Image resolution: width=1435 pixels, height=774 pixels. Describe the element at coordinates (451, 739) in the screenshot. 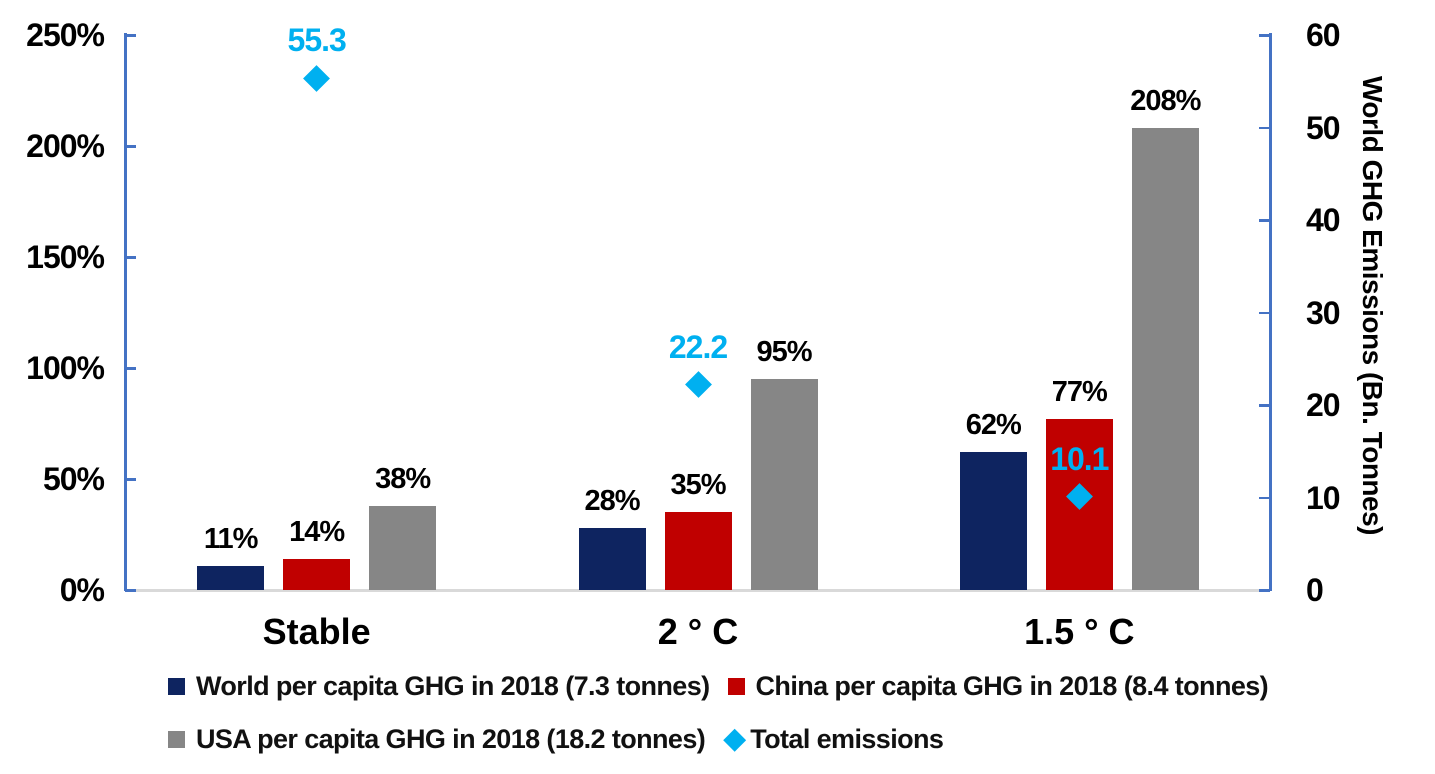

I see `legend-label: USA per capita GHG in 2018 (18.2 tonnes)` at that location.